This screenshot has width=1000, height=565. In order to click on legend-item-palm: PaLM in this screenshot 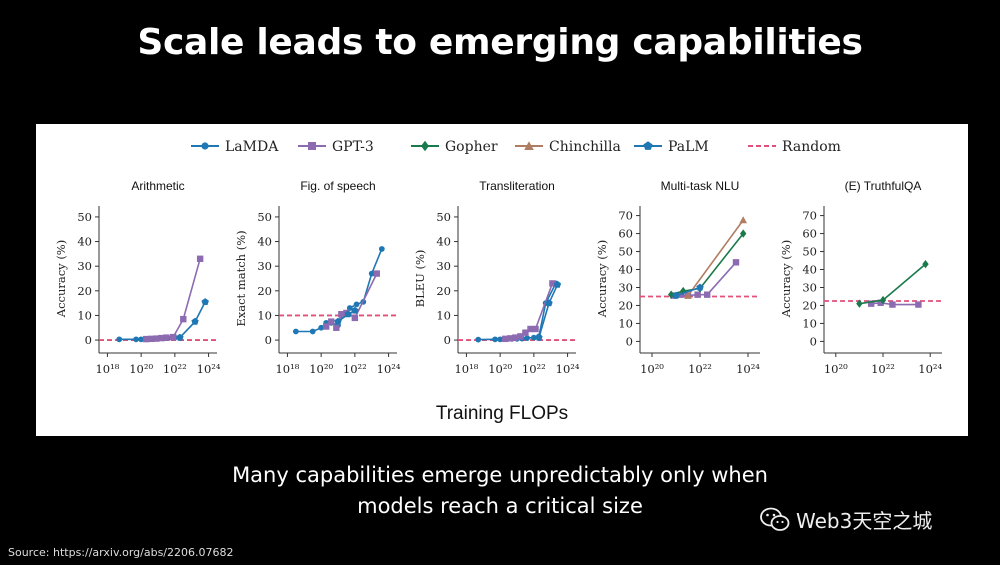, I will do `click(671, 147)`.